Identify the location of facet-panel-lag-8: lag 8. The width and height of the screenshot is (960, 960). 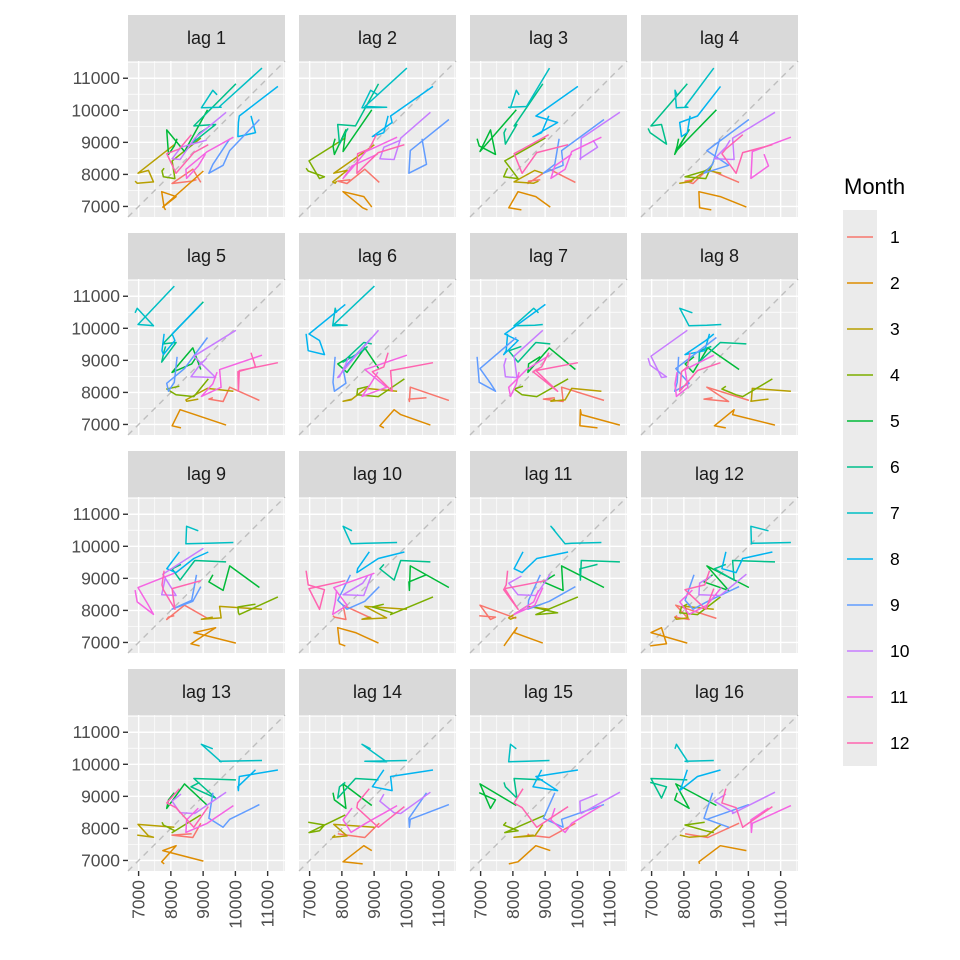
(719, 334).